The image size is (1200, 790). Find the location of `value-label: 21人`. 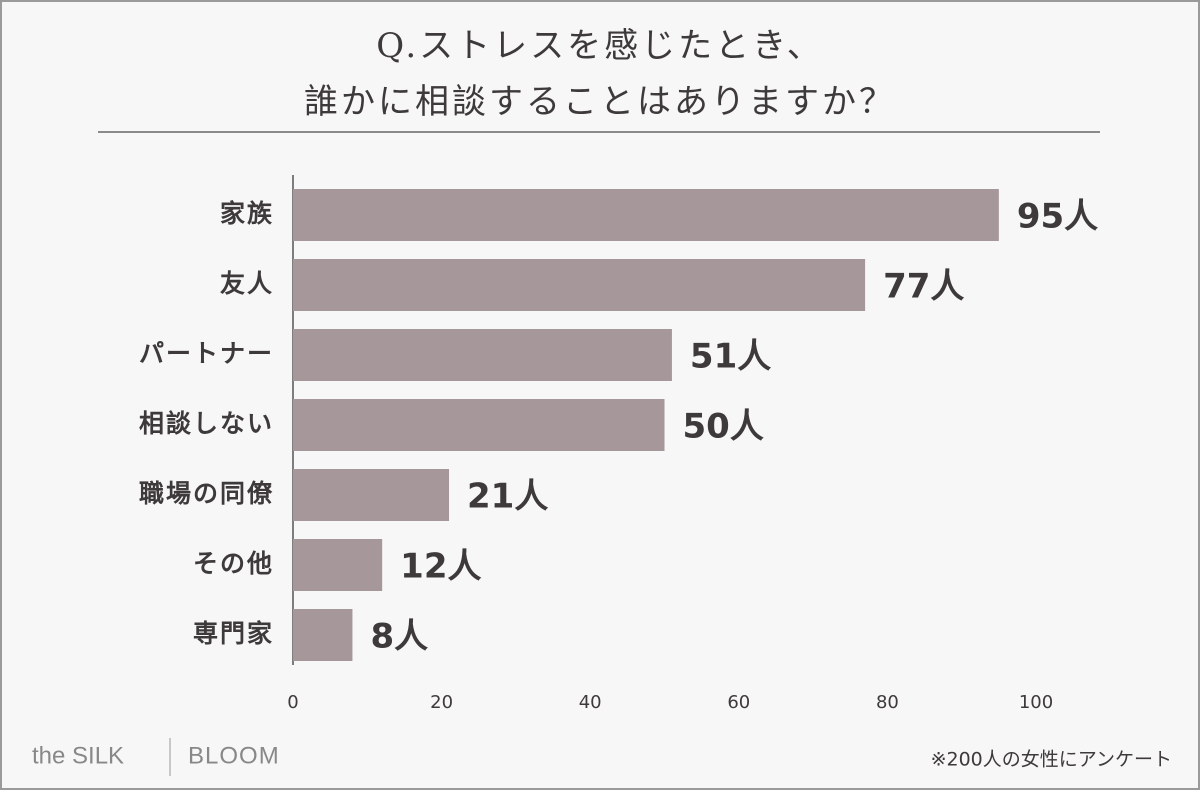

value-label: 21人 is located at coordinates (507, 497).